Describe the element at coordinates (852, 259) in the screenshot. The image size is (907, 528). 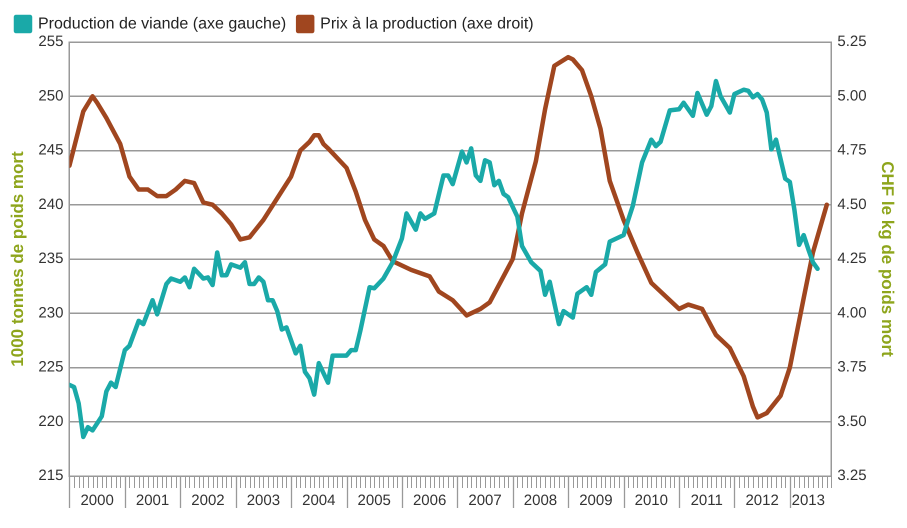
I see `y2-tick-label: 4.25` at that location.